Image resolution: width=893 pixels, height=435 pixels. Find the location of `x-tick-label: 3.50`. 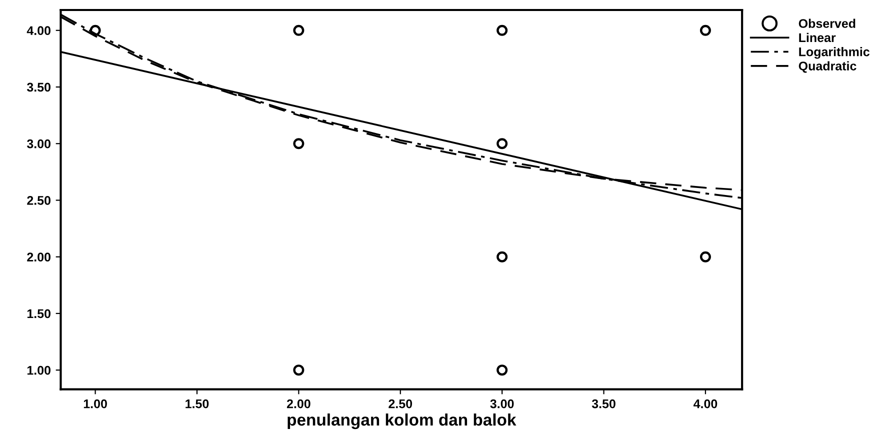

x-tick-label: 3.50 is located at coordinates (604, 403).